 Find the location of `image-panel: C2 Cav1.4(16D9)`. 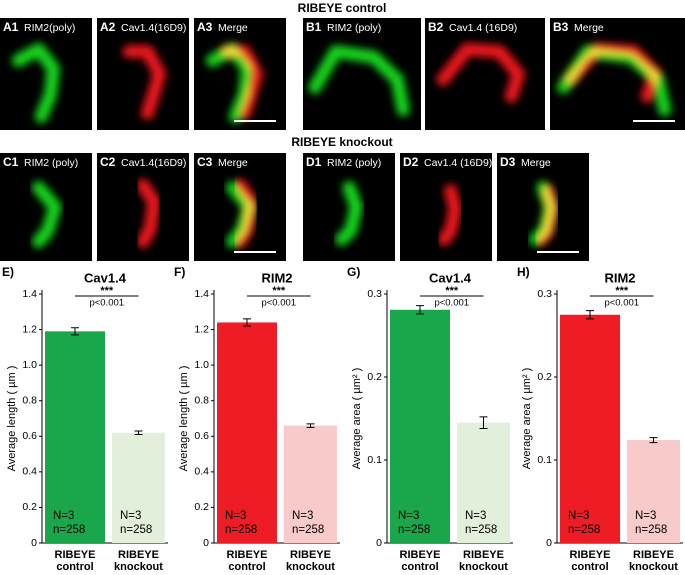

image-panel: C2 Cav1.4(16D9) is located at coordinates (143, 207).